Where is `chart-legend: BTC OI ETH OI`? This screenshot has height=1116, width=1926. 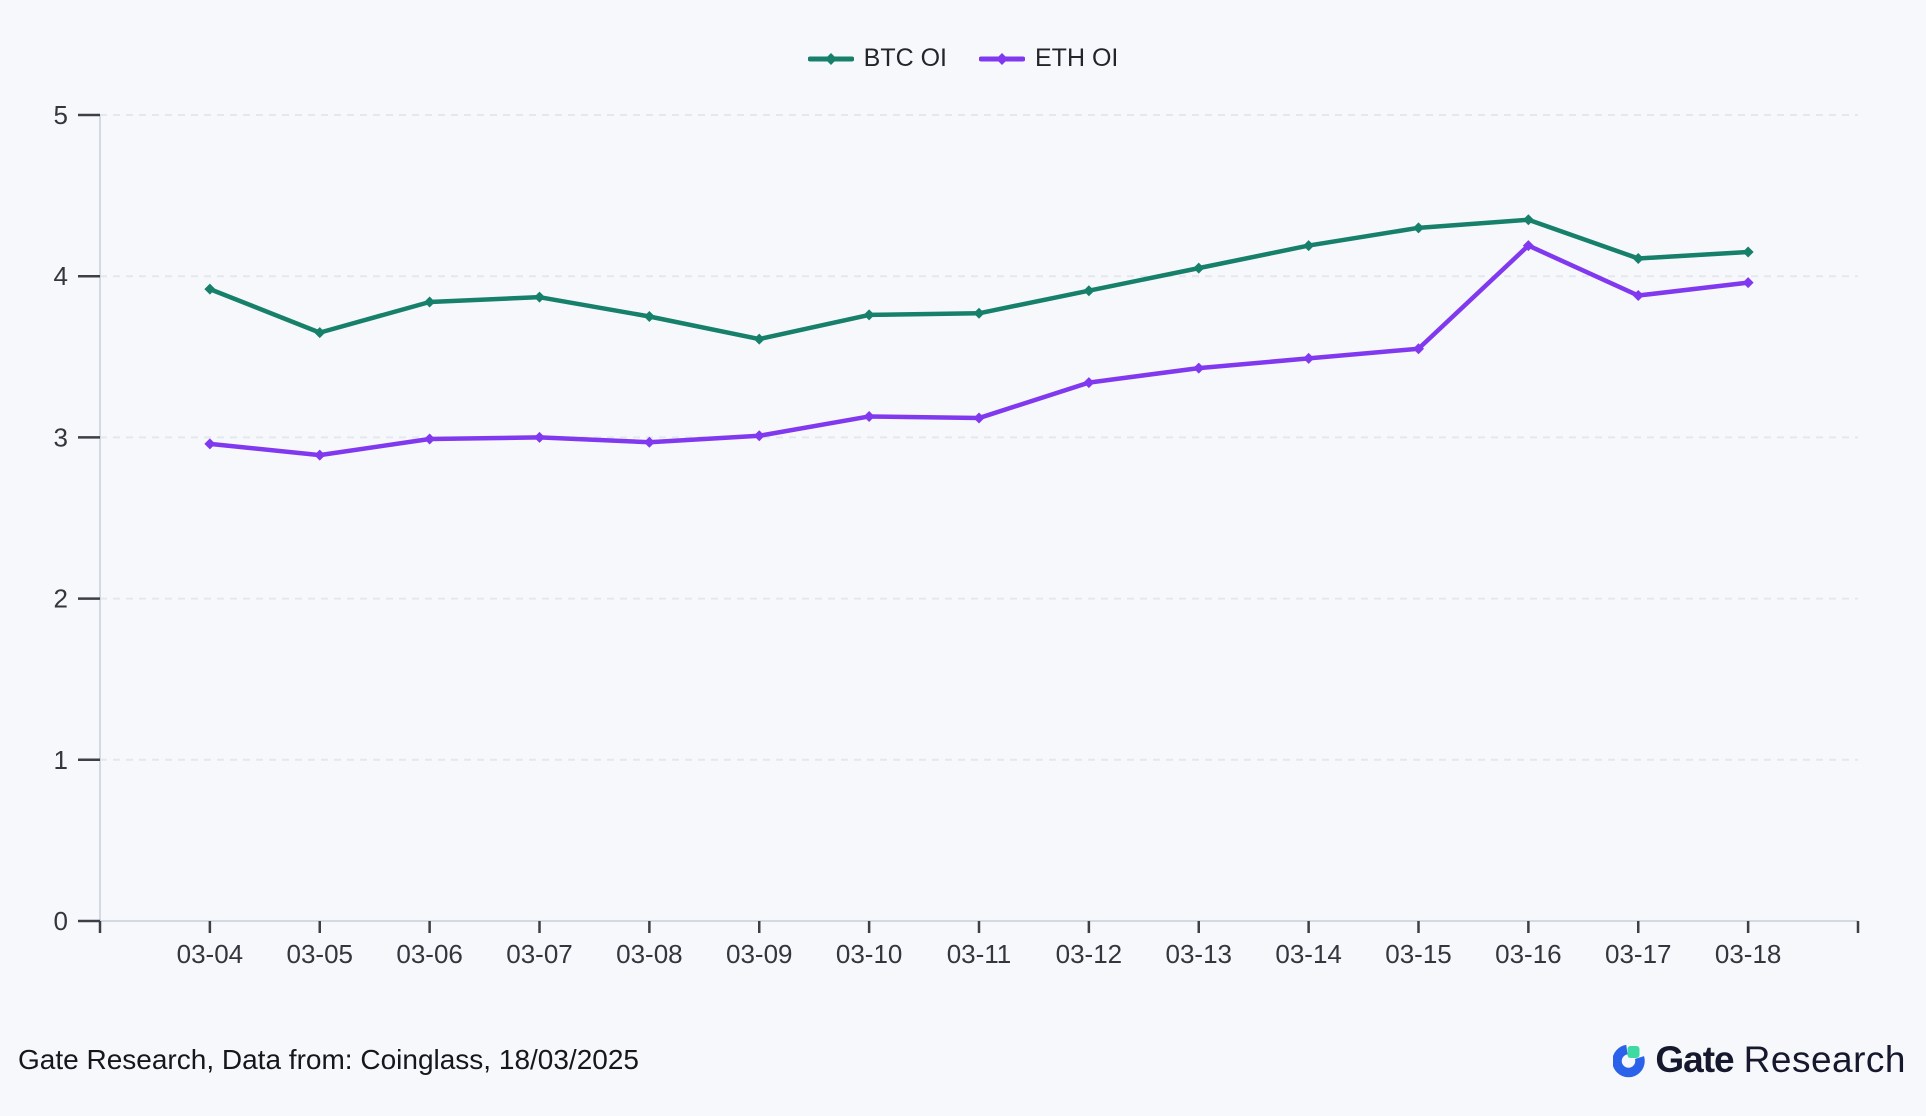 chart-legend: BTC OI ETH OI is located at coordinates (963, 58).